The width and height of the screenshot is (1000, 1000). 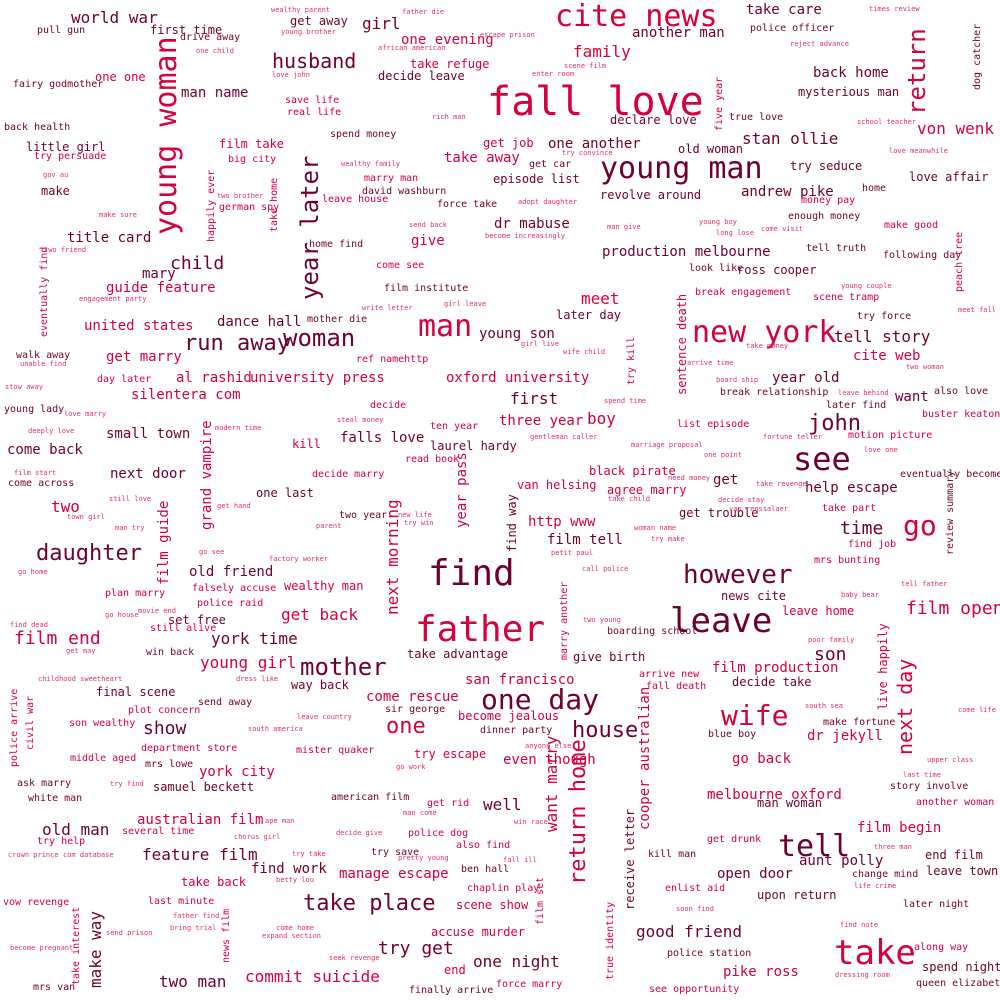 I want to click on cloud-word: old friend, so click(x=231, y=572).